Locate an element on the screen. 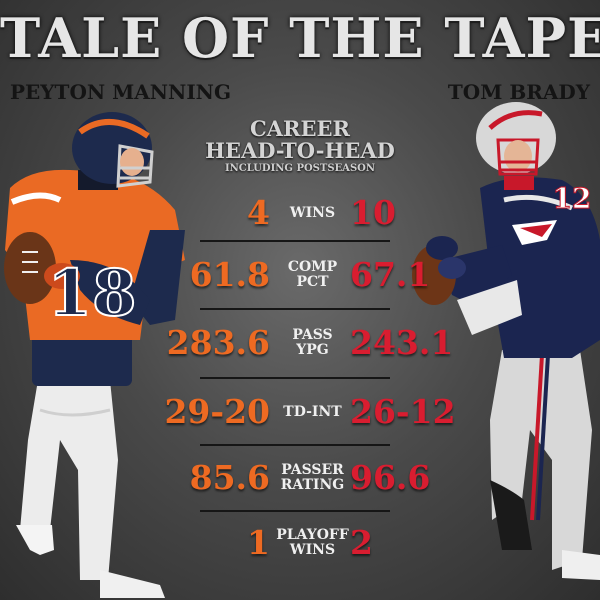  stat-label: WINS is located at coordinates (312, 213).